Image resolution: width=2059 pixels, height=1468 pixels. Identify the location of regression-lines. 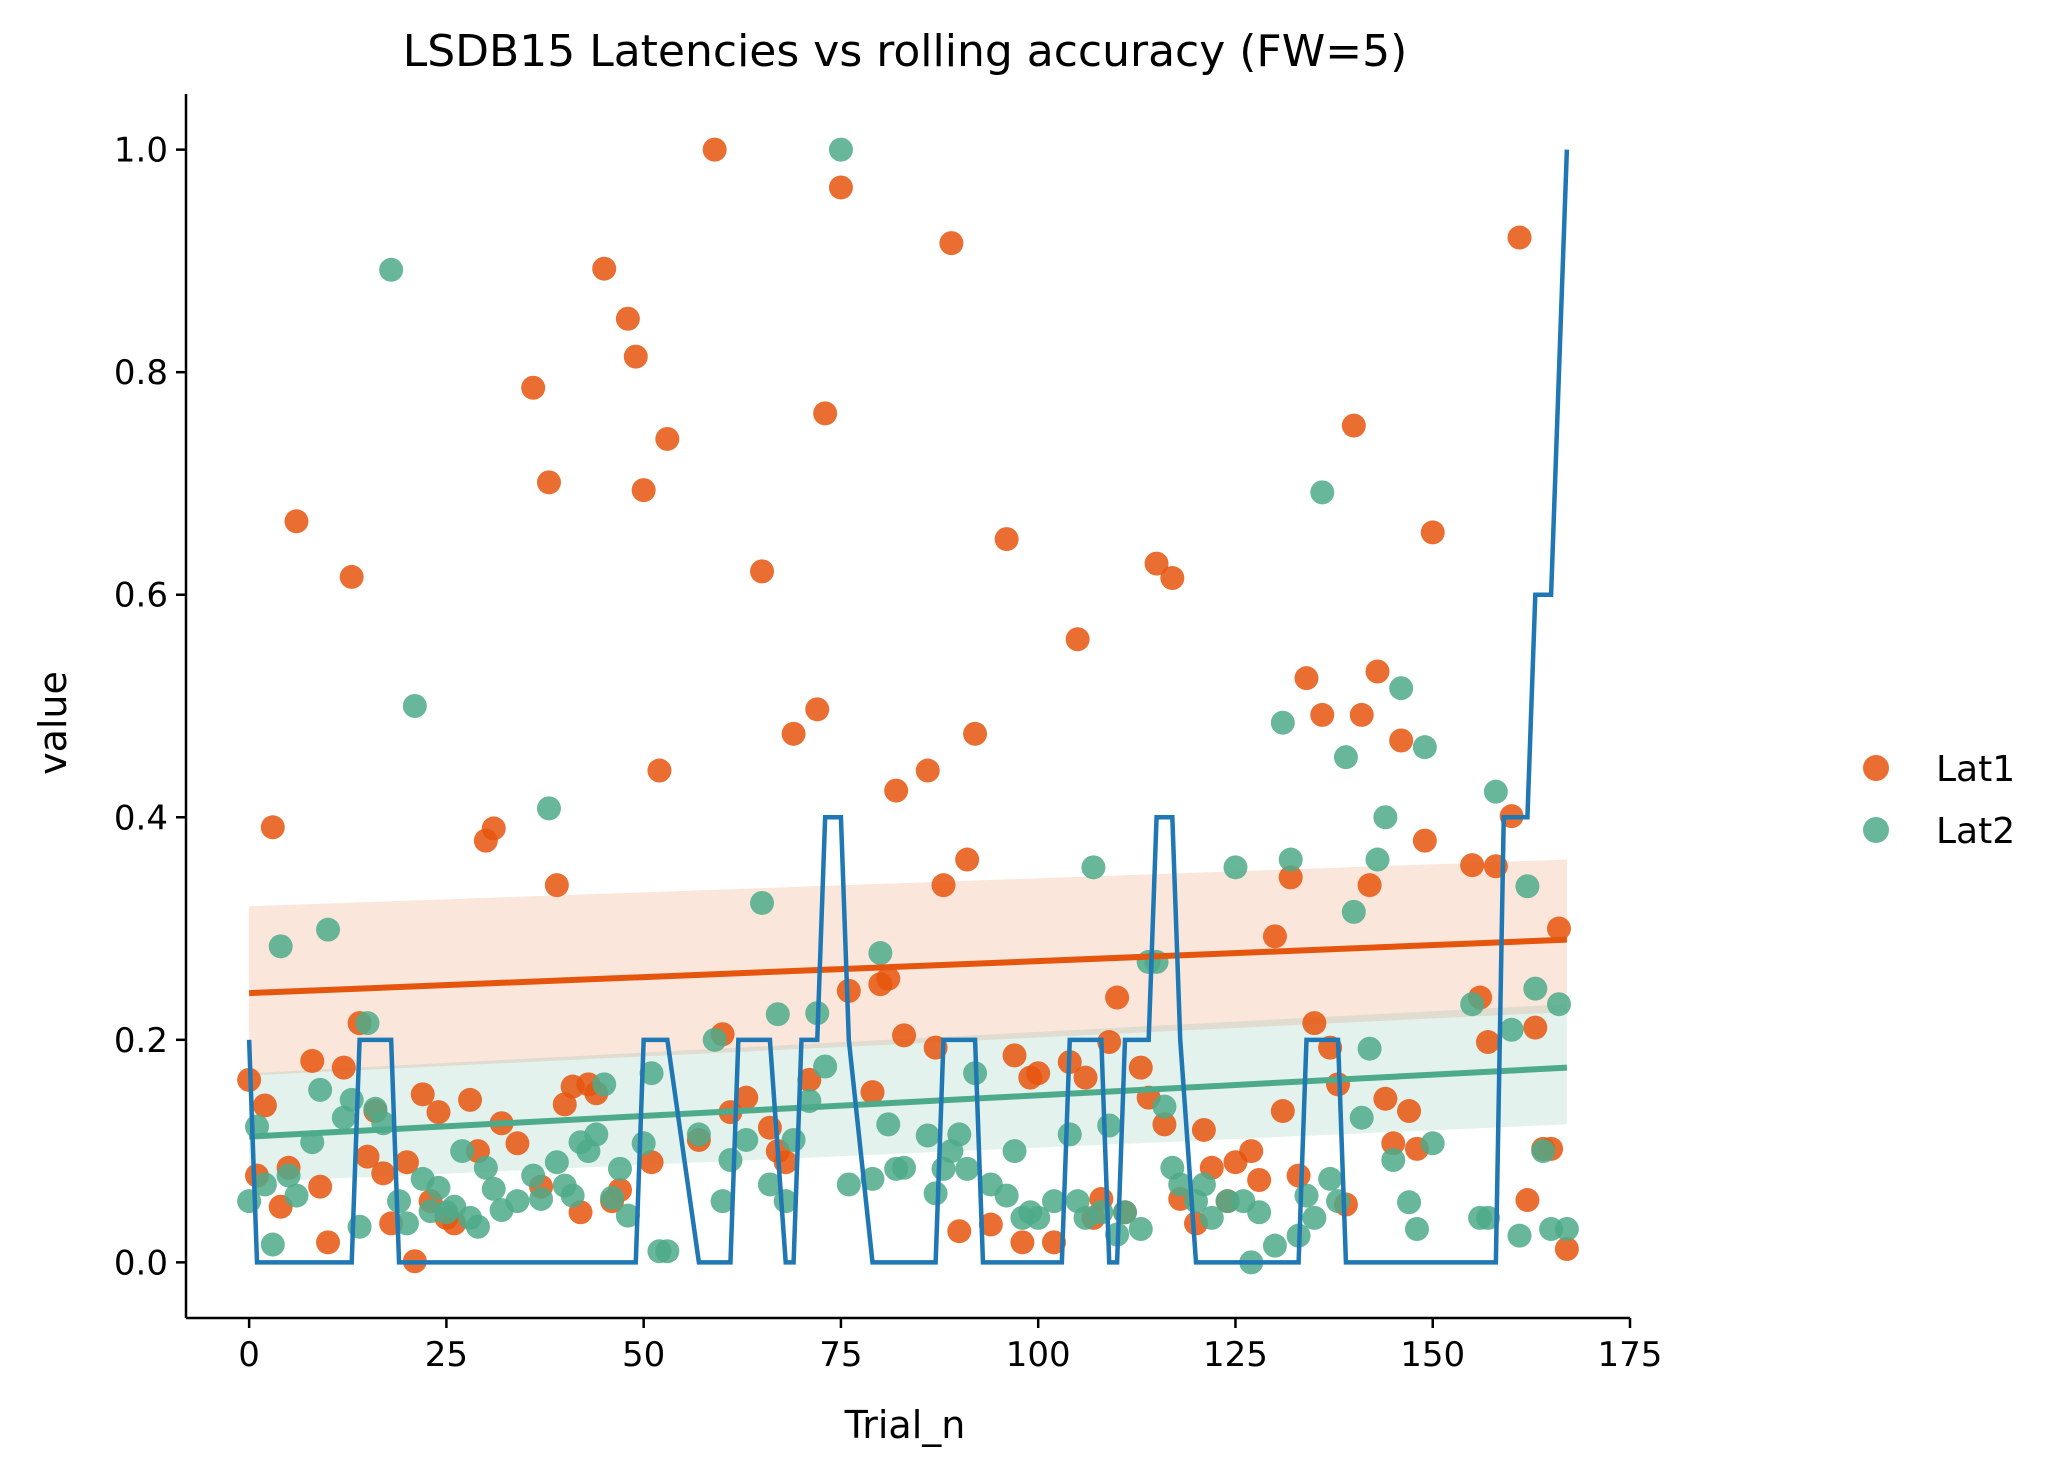
(908, 1038).